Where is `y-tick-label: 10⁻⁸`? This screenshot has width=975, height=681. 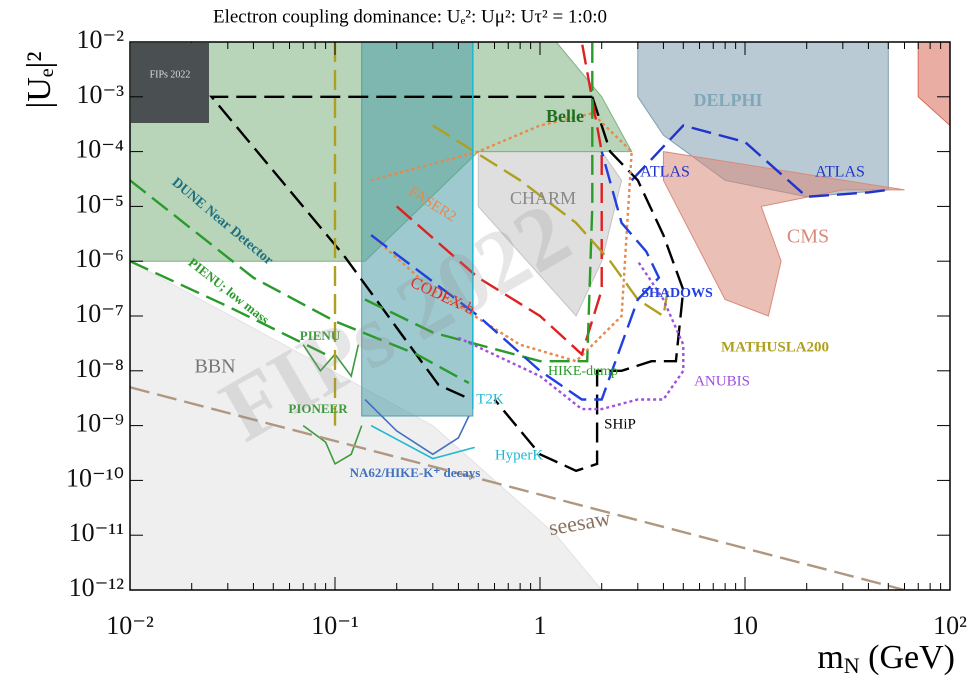
y-tick-label: 10⁻⁸ is located at coordinates (99, 368).